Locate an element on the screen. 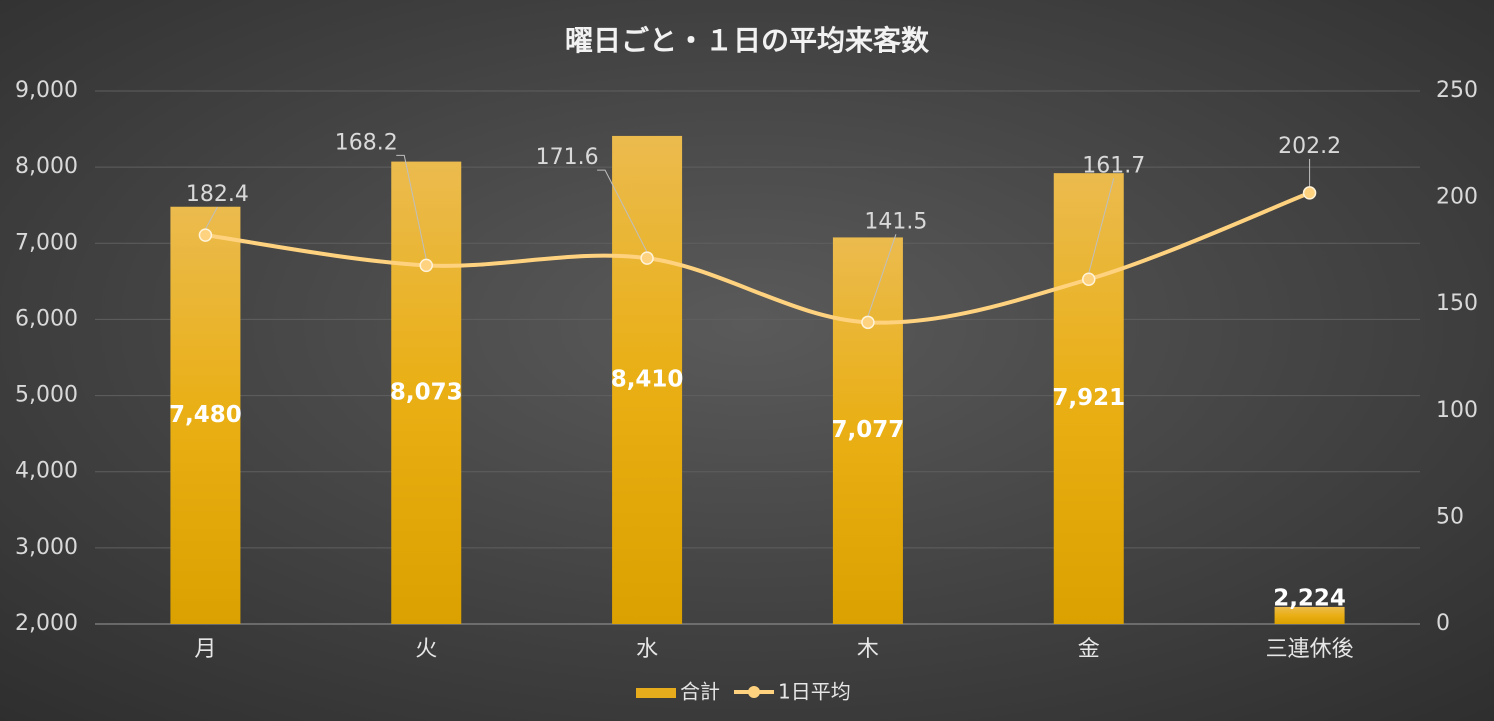  y-tick-label: 9,000 is located at coordinates (46, 90).